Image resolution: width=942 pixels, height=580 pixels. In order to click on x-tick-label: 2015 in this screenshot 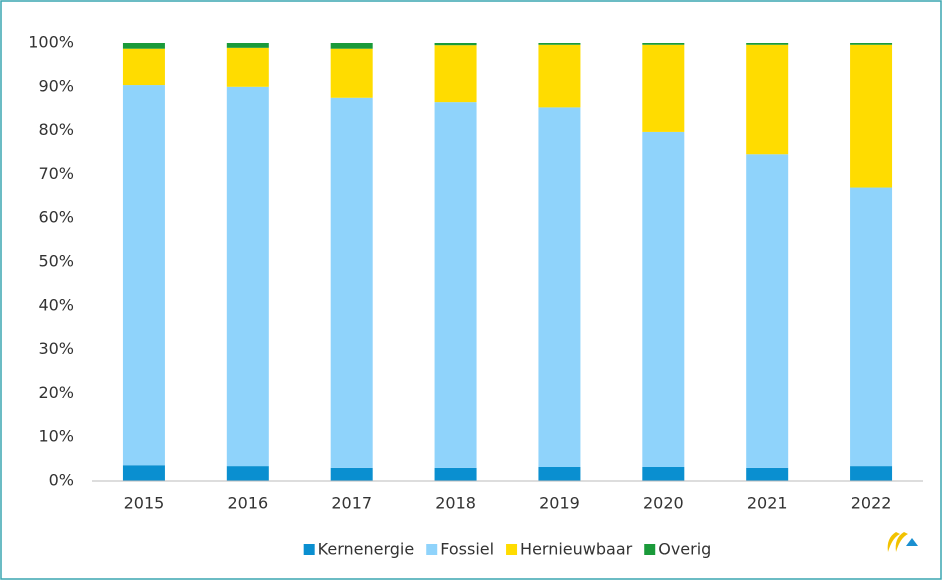, I will do `click(144, 503)`.